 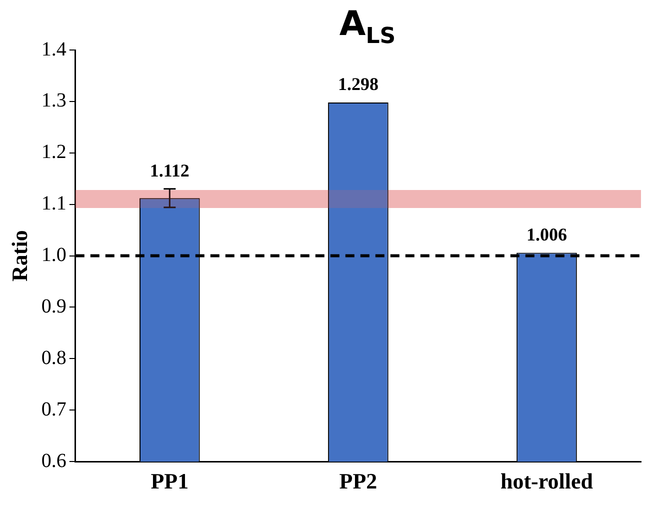 I want to click on y-tick-label: 0.9, so click(x=53, y=307).